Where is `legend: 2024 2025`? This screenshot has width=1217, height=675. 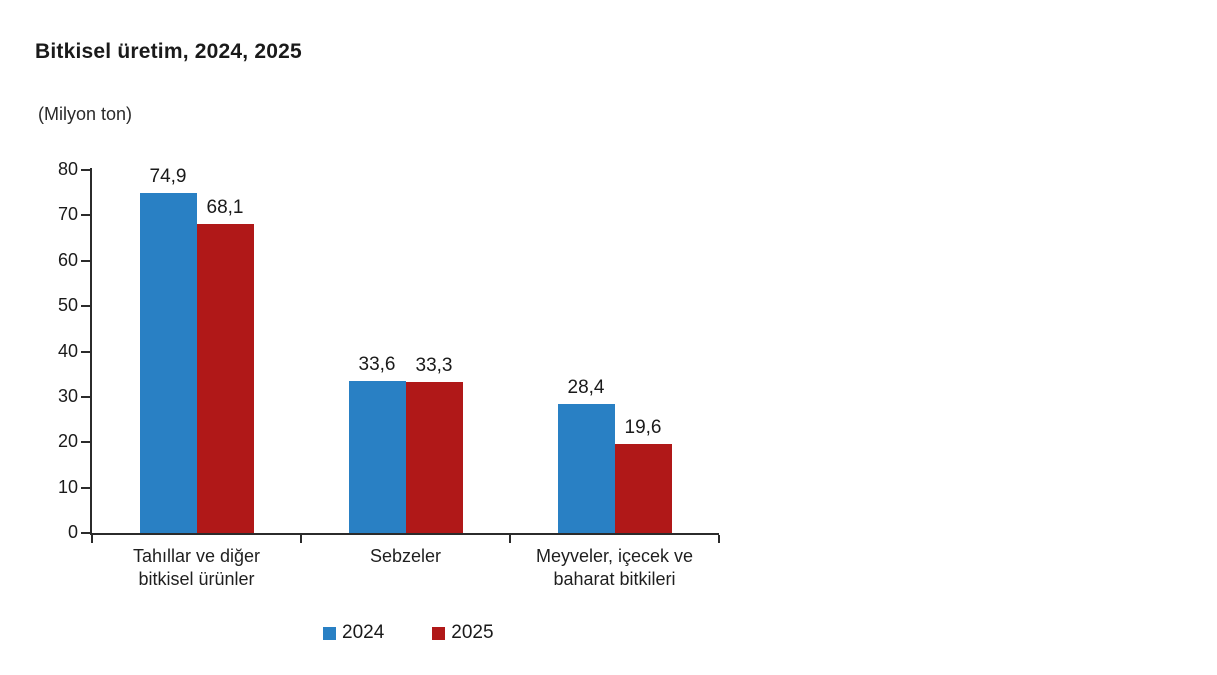 legend: 2024 2025 is located at coordinates (408, 633).